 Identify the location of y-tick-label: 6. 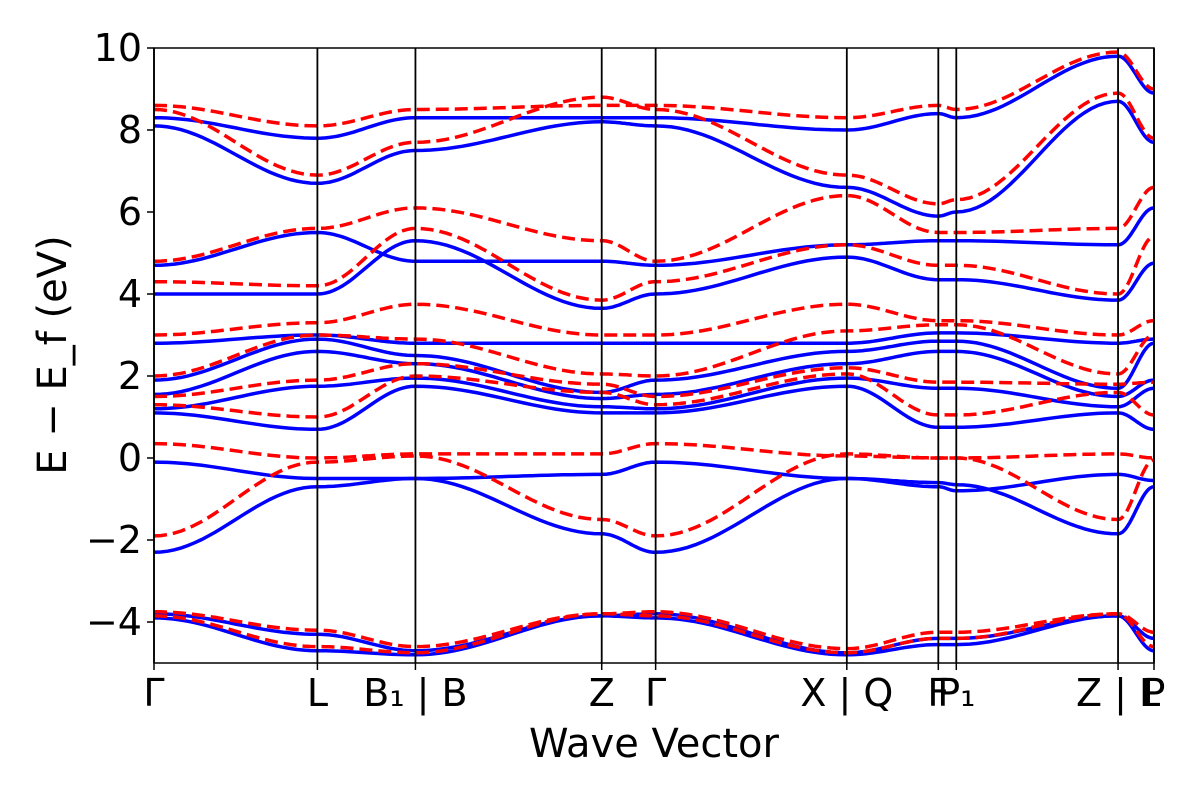
(130, 212).